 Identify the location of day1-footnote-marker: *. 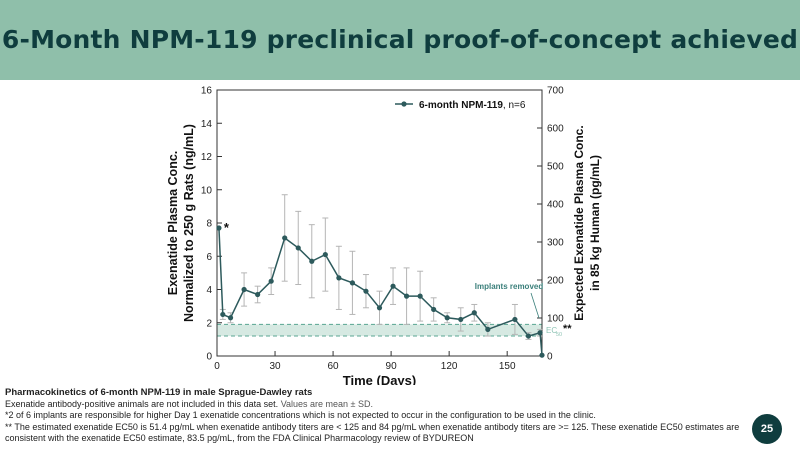
(227, 227).